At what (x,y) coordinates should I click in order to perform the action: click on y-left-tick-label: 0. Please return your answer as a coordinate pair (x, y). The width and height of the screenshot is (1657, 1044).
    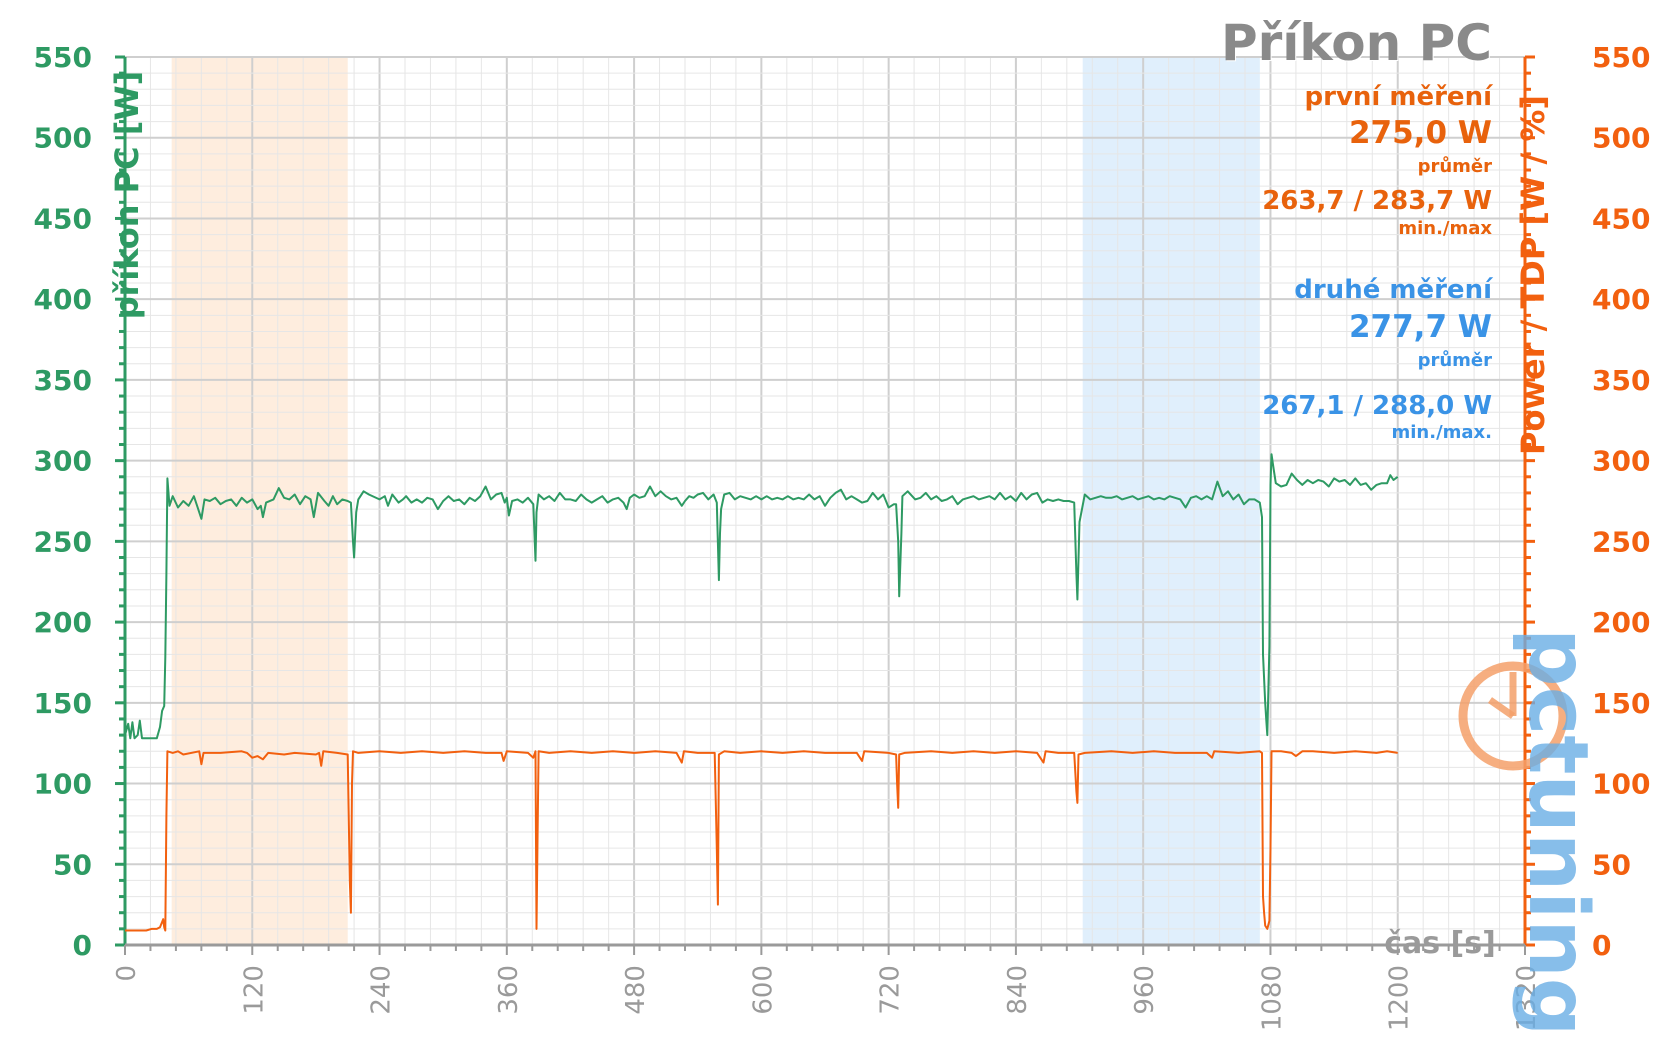
    Looking at the image, I should click on (82, 945).